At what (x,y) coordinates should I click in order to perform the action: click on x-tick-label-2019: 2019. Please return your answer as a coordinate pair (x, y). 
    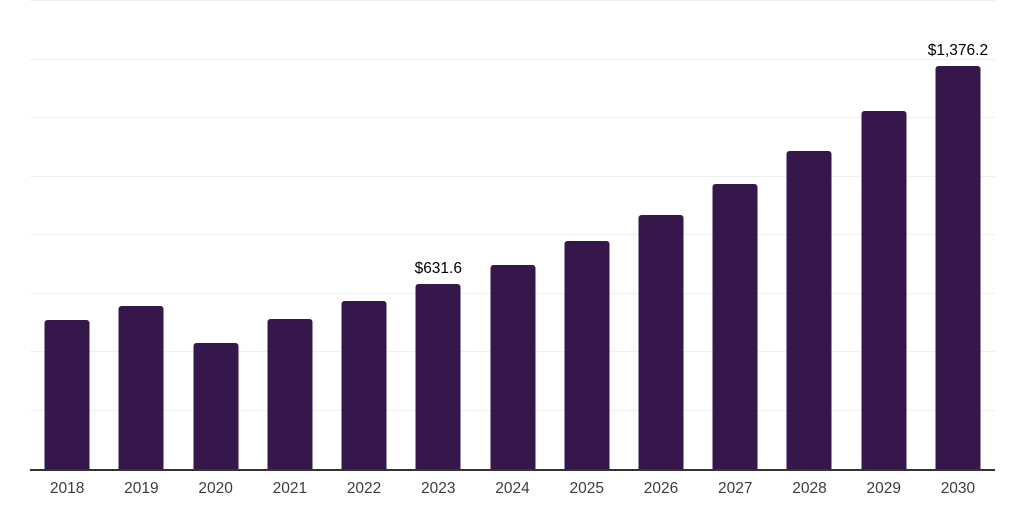
    Looking at the image, I should click on (141, 488).